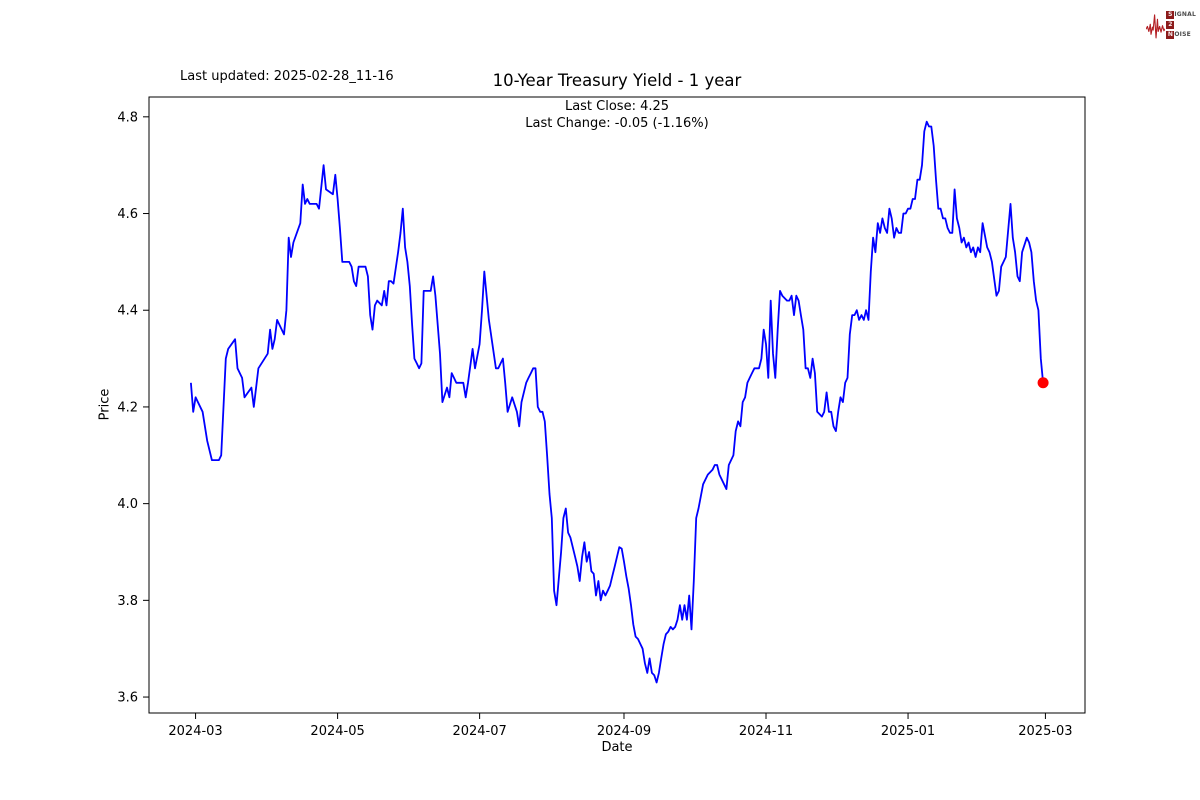 The height and width of the screenshot is (800, 1200). Describe the element at coordinates (127, 117) in the screenshot. I see `y-tick-label: 4.8` at that location.